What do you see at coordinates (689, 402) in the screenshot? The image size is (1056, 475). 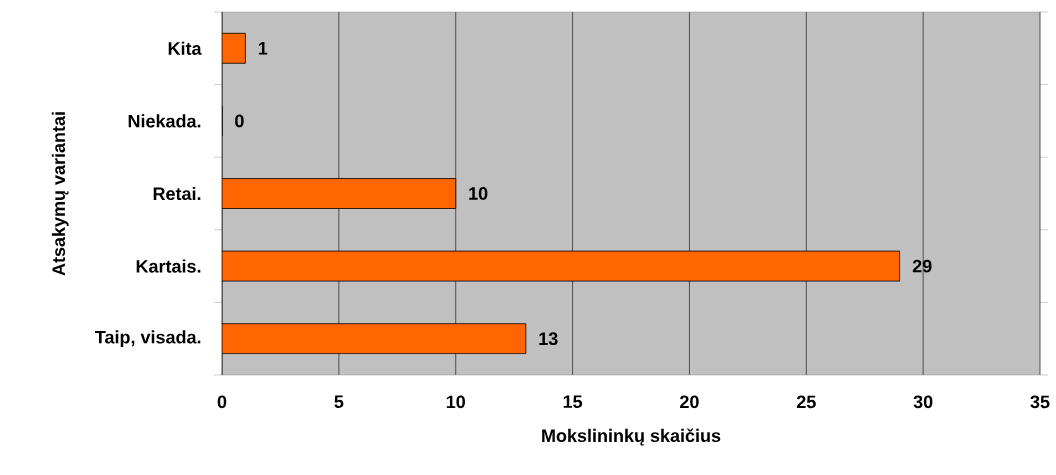 I see `x-tick-label: 20` at bounding box center [689, 402].